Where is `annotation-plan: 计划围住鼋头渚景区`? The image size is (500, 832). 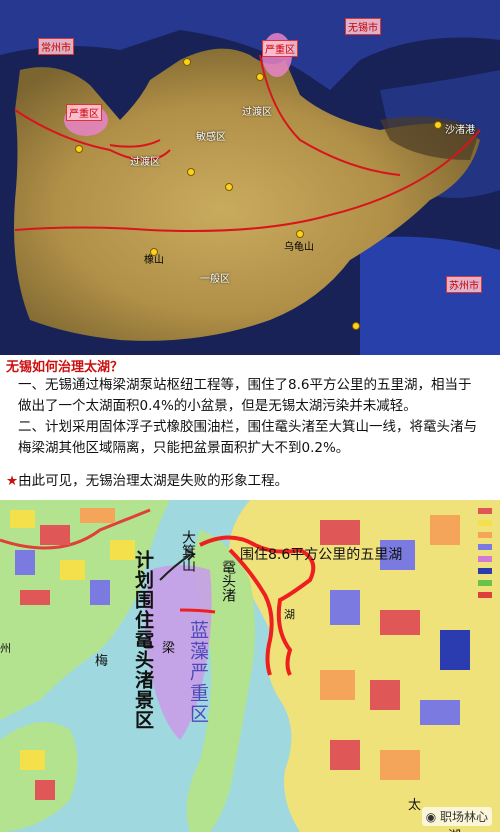 annotation-plan: 计划围住鼋头渚景区 is located at coordinates (143, 640).